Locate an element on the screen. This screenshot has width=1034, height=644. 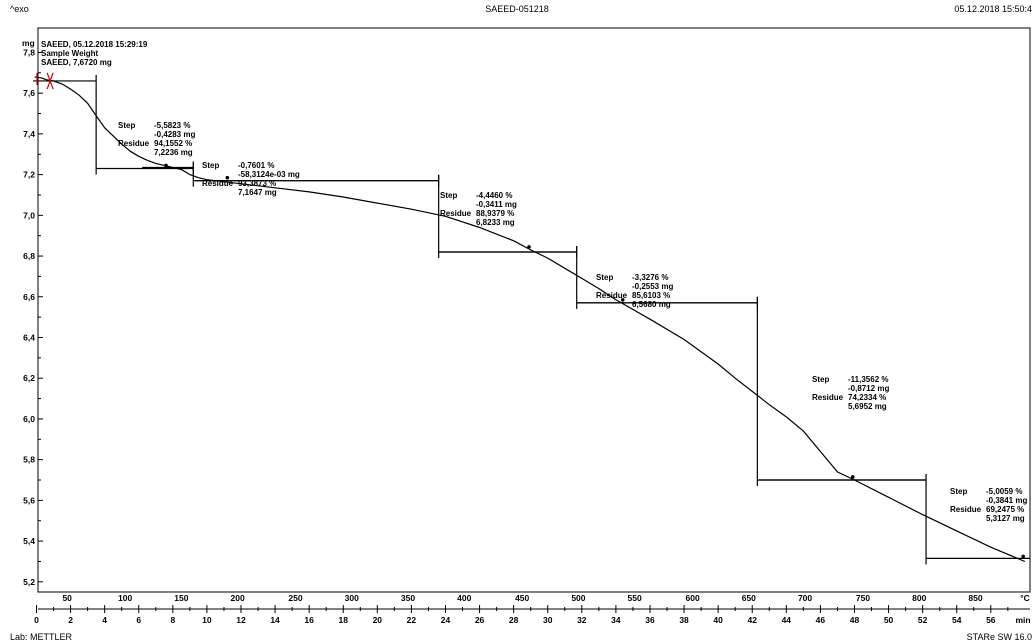
time-tick-label: 50 is located at coordinates (889, 620).